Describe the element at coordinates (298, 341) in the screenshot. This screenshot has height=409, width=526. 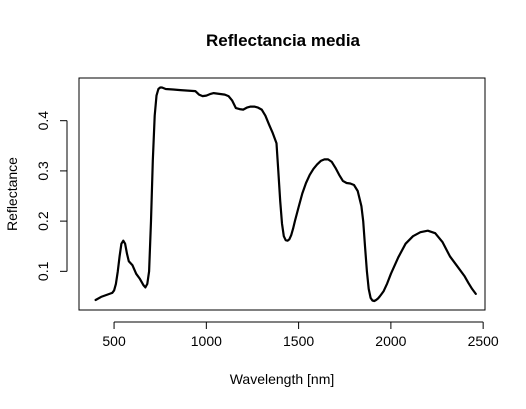
I see `x-tick-label: 1500` at that location.